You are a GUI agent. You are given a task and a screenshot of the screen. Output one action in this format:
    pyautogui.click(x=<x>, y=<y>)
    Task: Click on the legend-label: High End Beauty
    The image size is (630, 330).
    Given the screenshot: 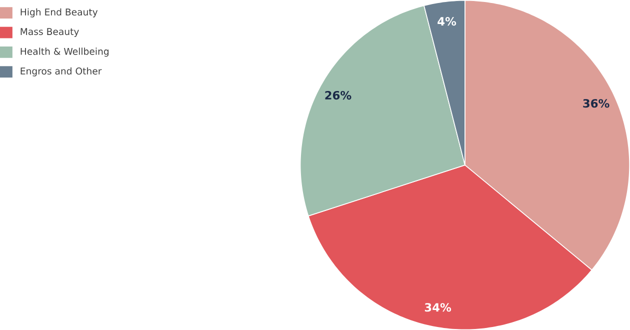 What is the action you would take?
    pyautogui.click(x=59, y=13)
    